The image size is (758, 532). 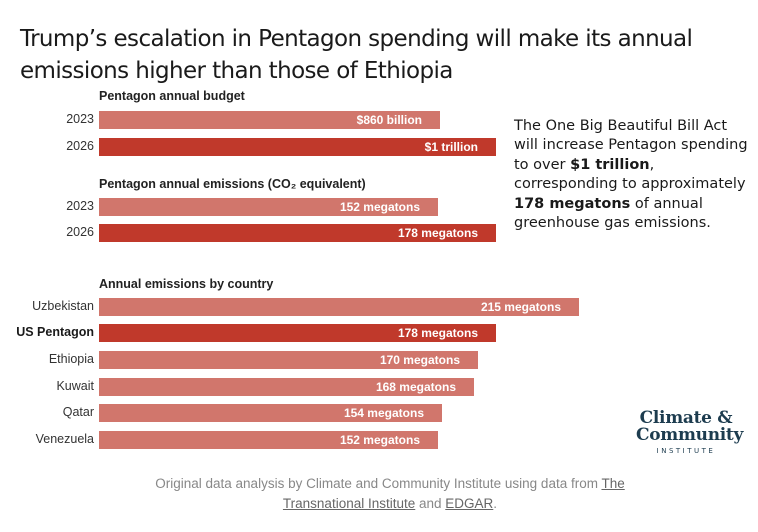 I want to click on bar-value-label: 215 megatons, so click(x=520, y=307).